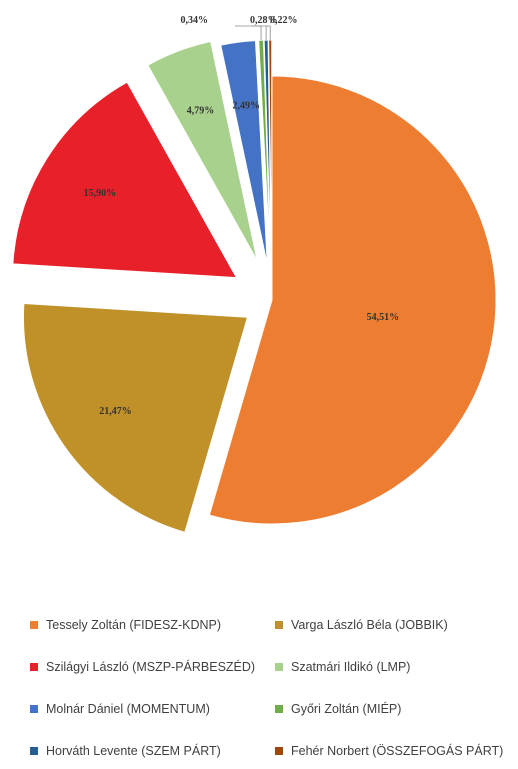 The image size is (518, 769). I want to click on legend-item-varga-laszlo-bela-jobbik: Varga László Béla (JOBBIK), so click(361, 625).